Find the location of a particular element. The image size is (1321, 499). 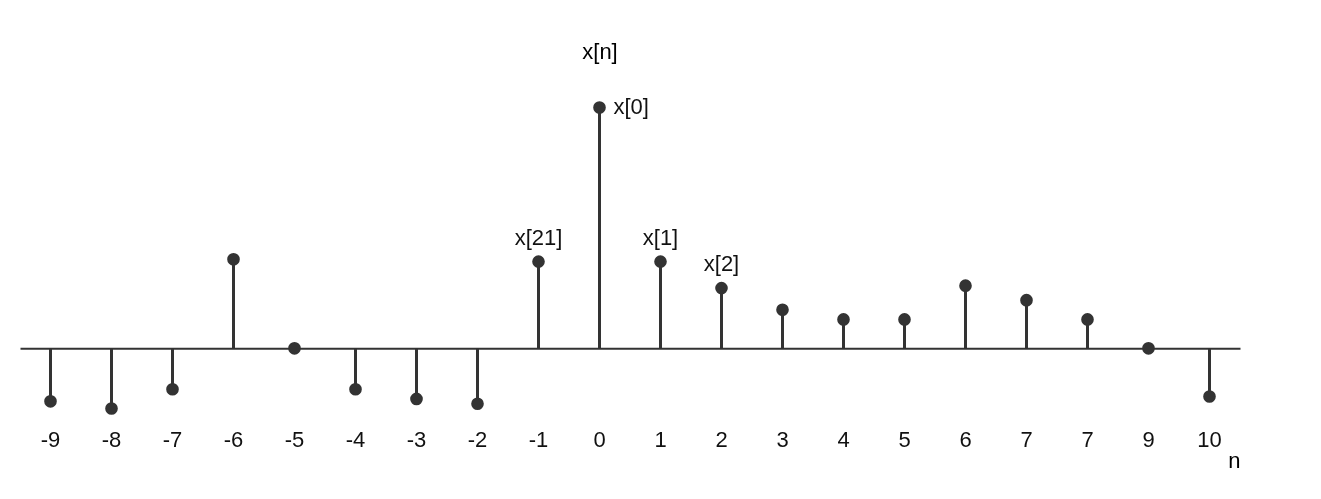

x-tick-label: 3 is located at coordinates (782, 439).